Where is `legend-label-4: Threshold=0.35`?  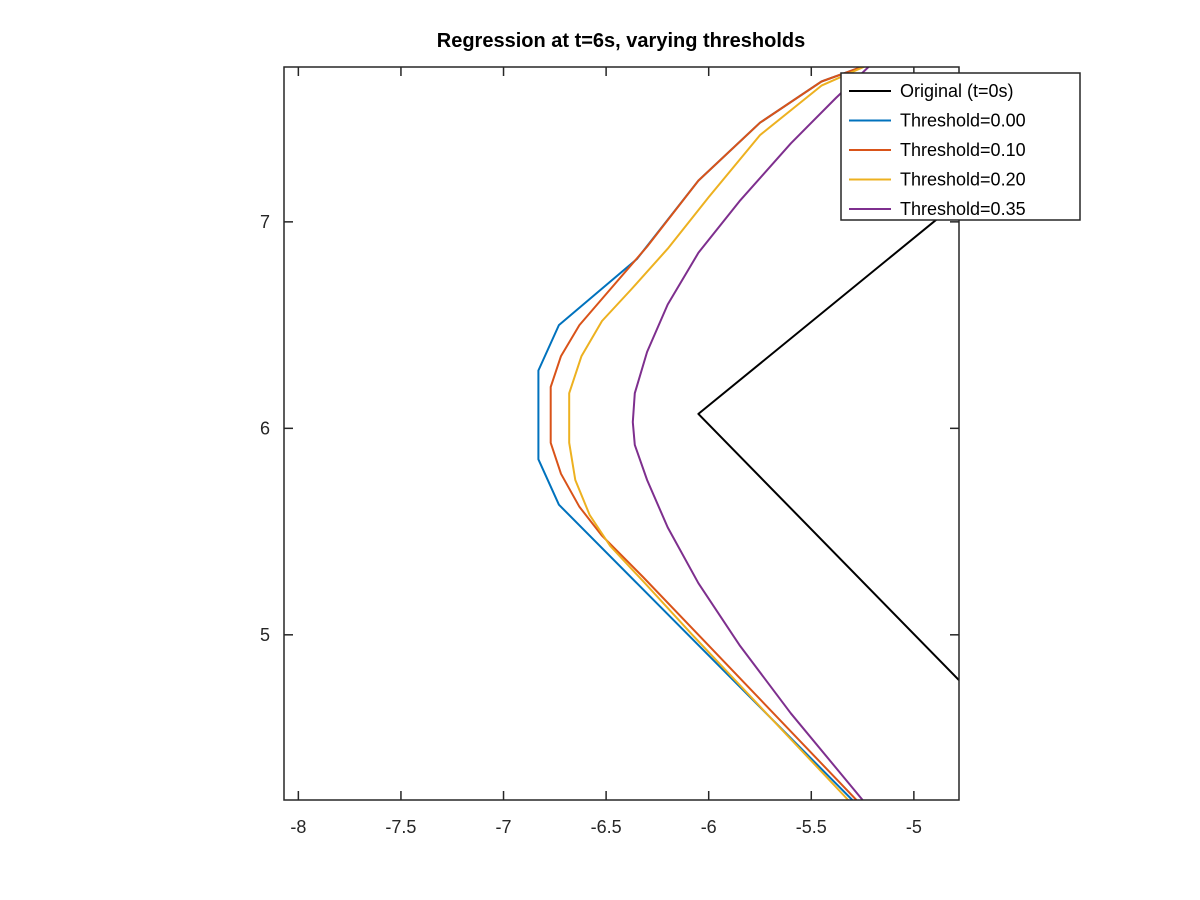 legend-label-4: Threshold=0.35 is located at coordinates (963, 209).